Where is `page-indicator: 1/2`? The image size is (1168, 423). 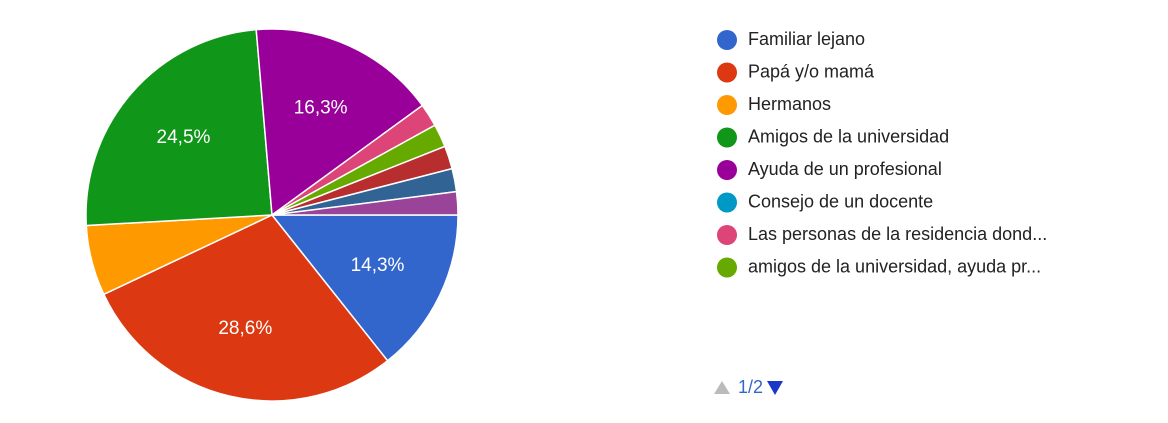 page-indicator: 1/2 is located at coordinates (750, 387).